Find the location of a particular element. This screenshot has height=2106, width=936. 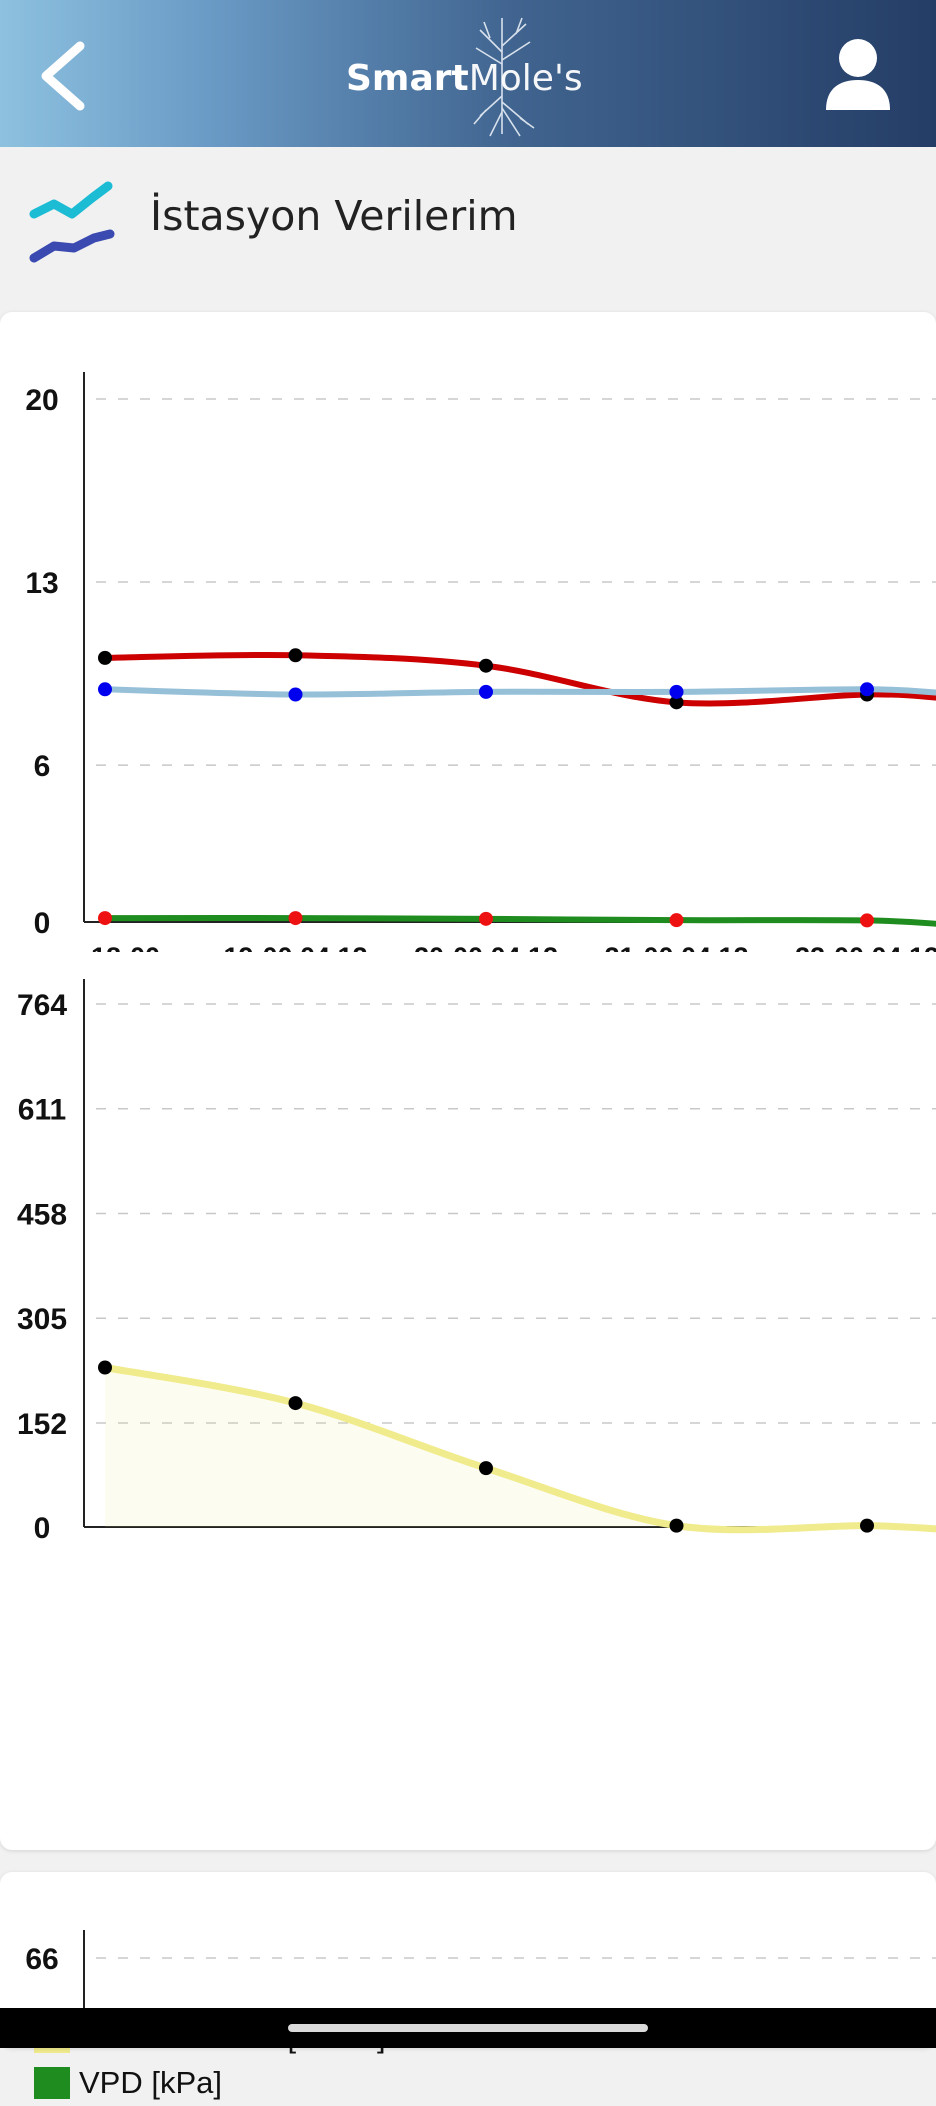

chart1-xtick-label: 21:00 04.12 is located at coordinates (676, 947).